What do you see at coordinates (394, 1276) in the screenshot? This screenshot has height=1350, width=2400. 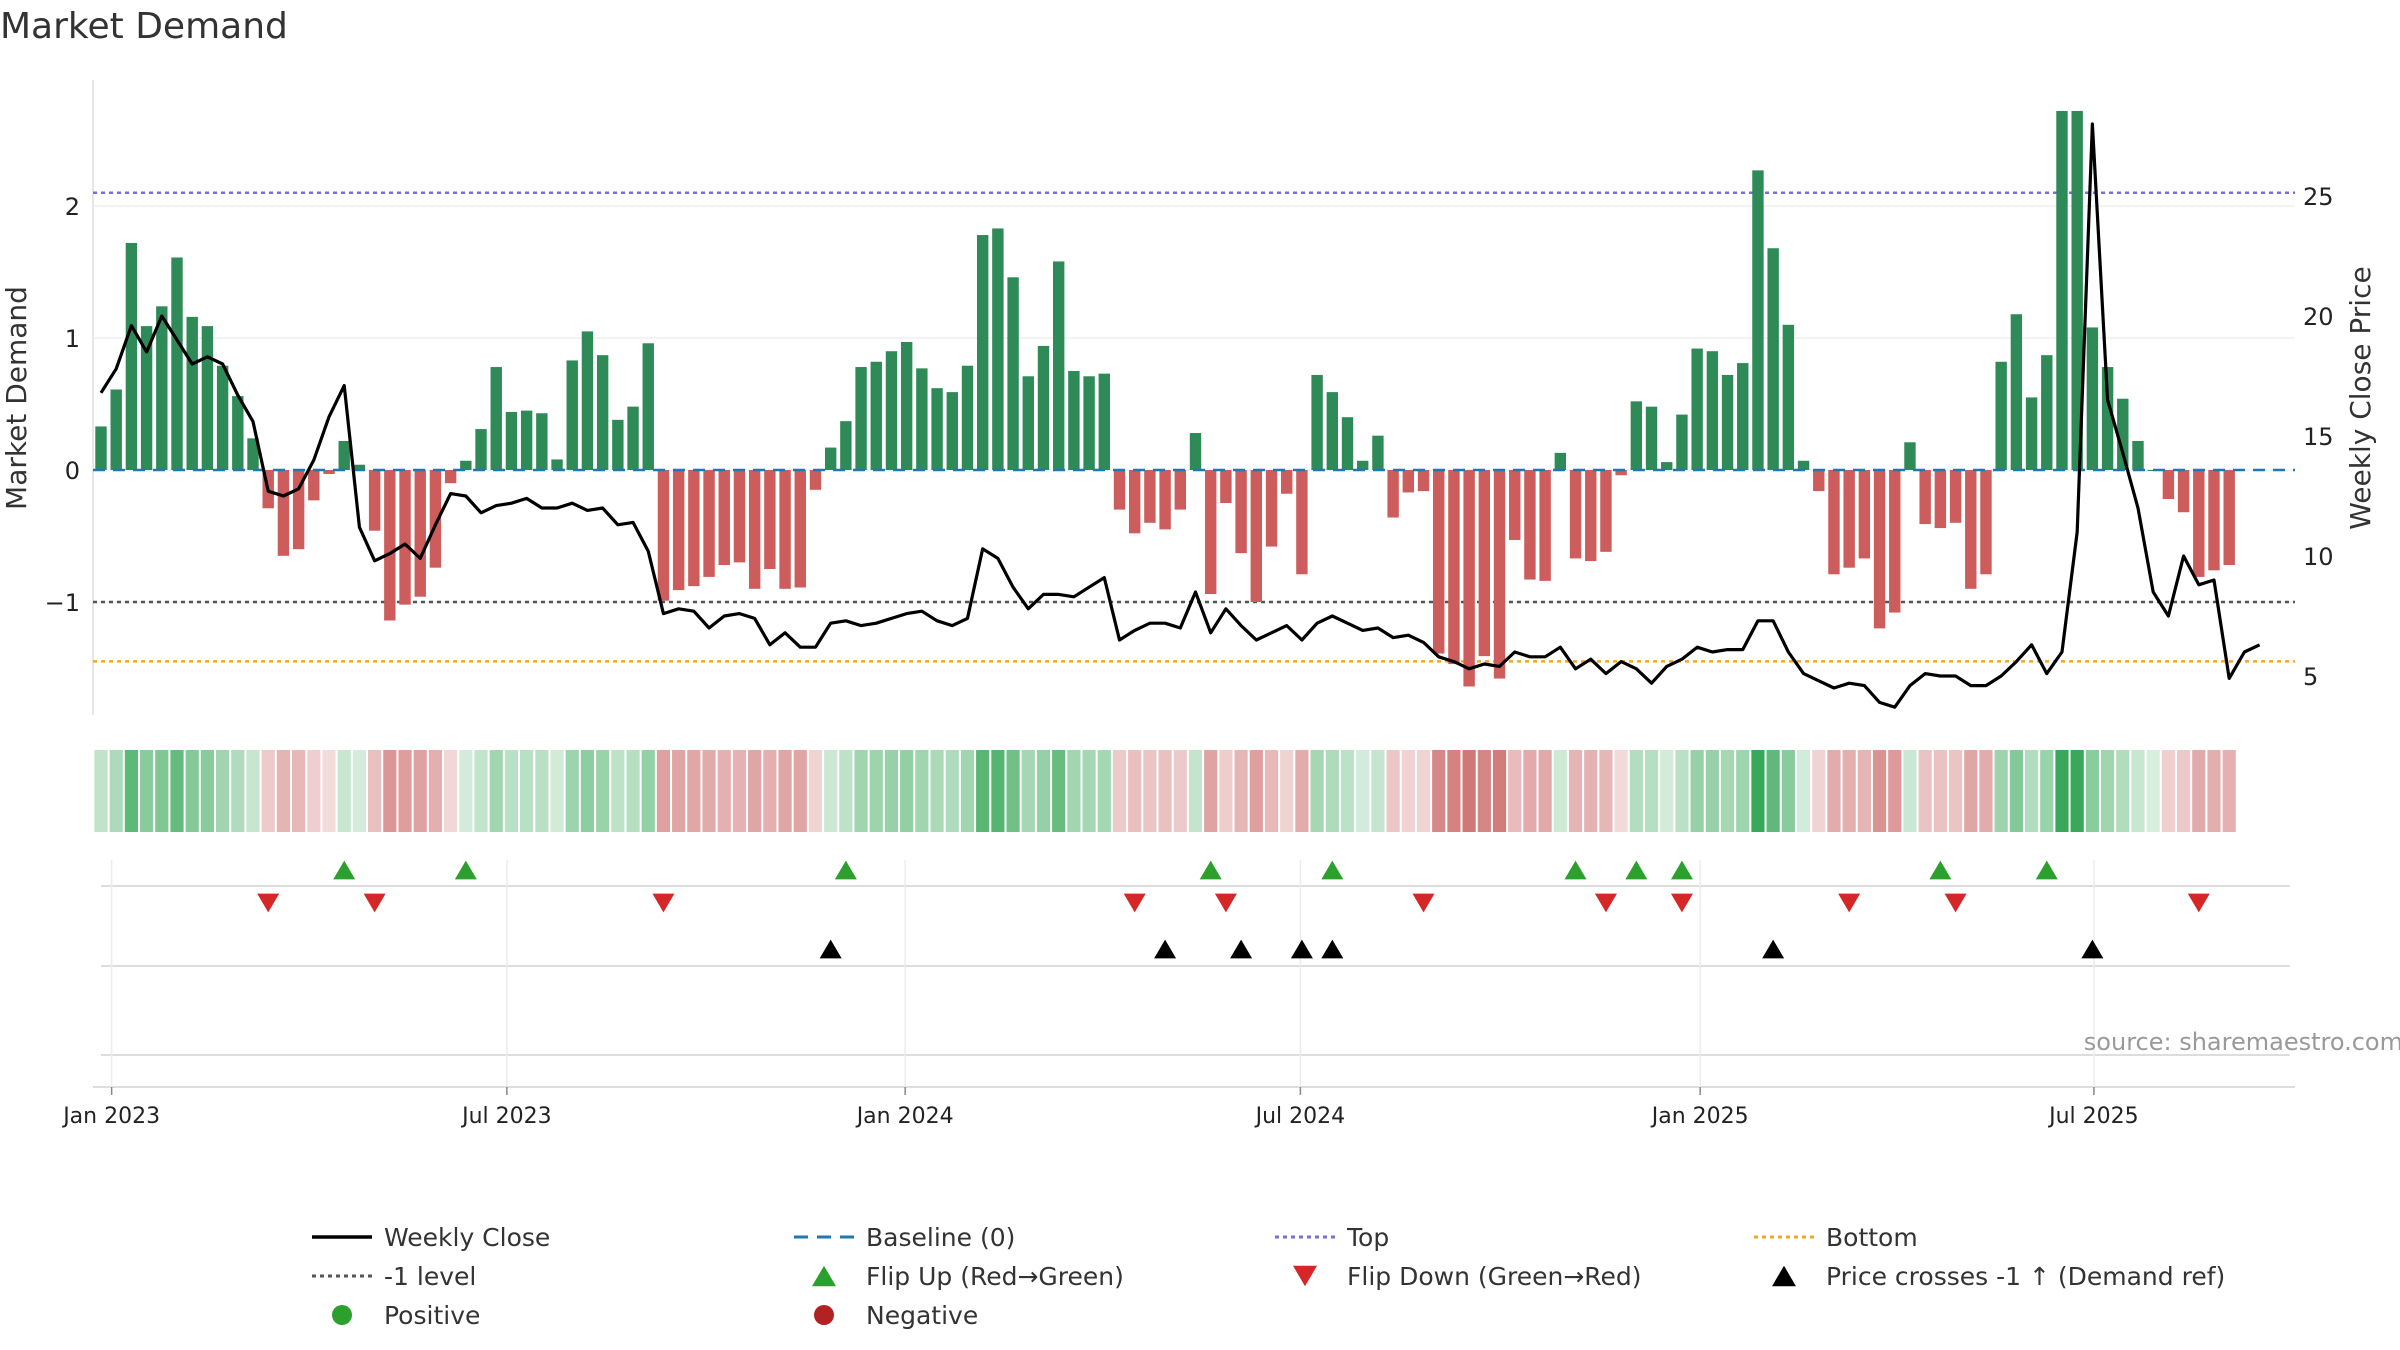 I see `legend-item: -1 level` at bounding box center [394, 1276].